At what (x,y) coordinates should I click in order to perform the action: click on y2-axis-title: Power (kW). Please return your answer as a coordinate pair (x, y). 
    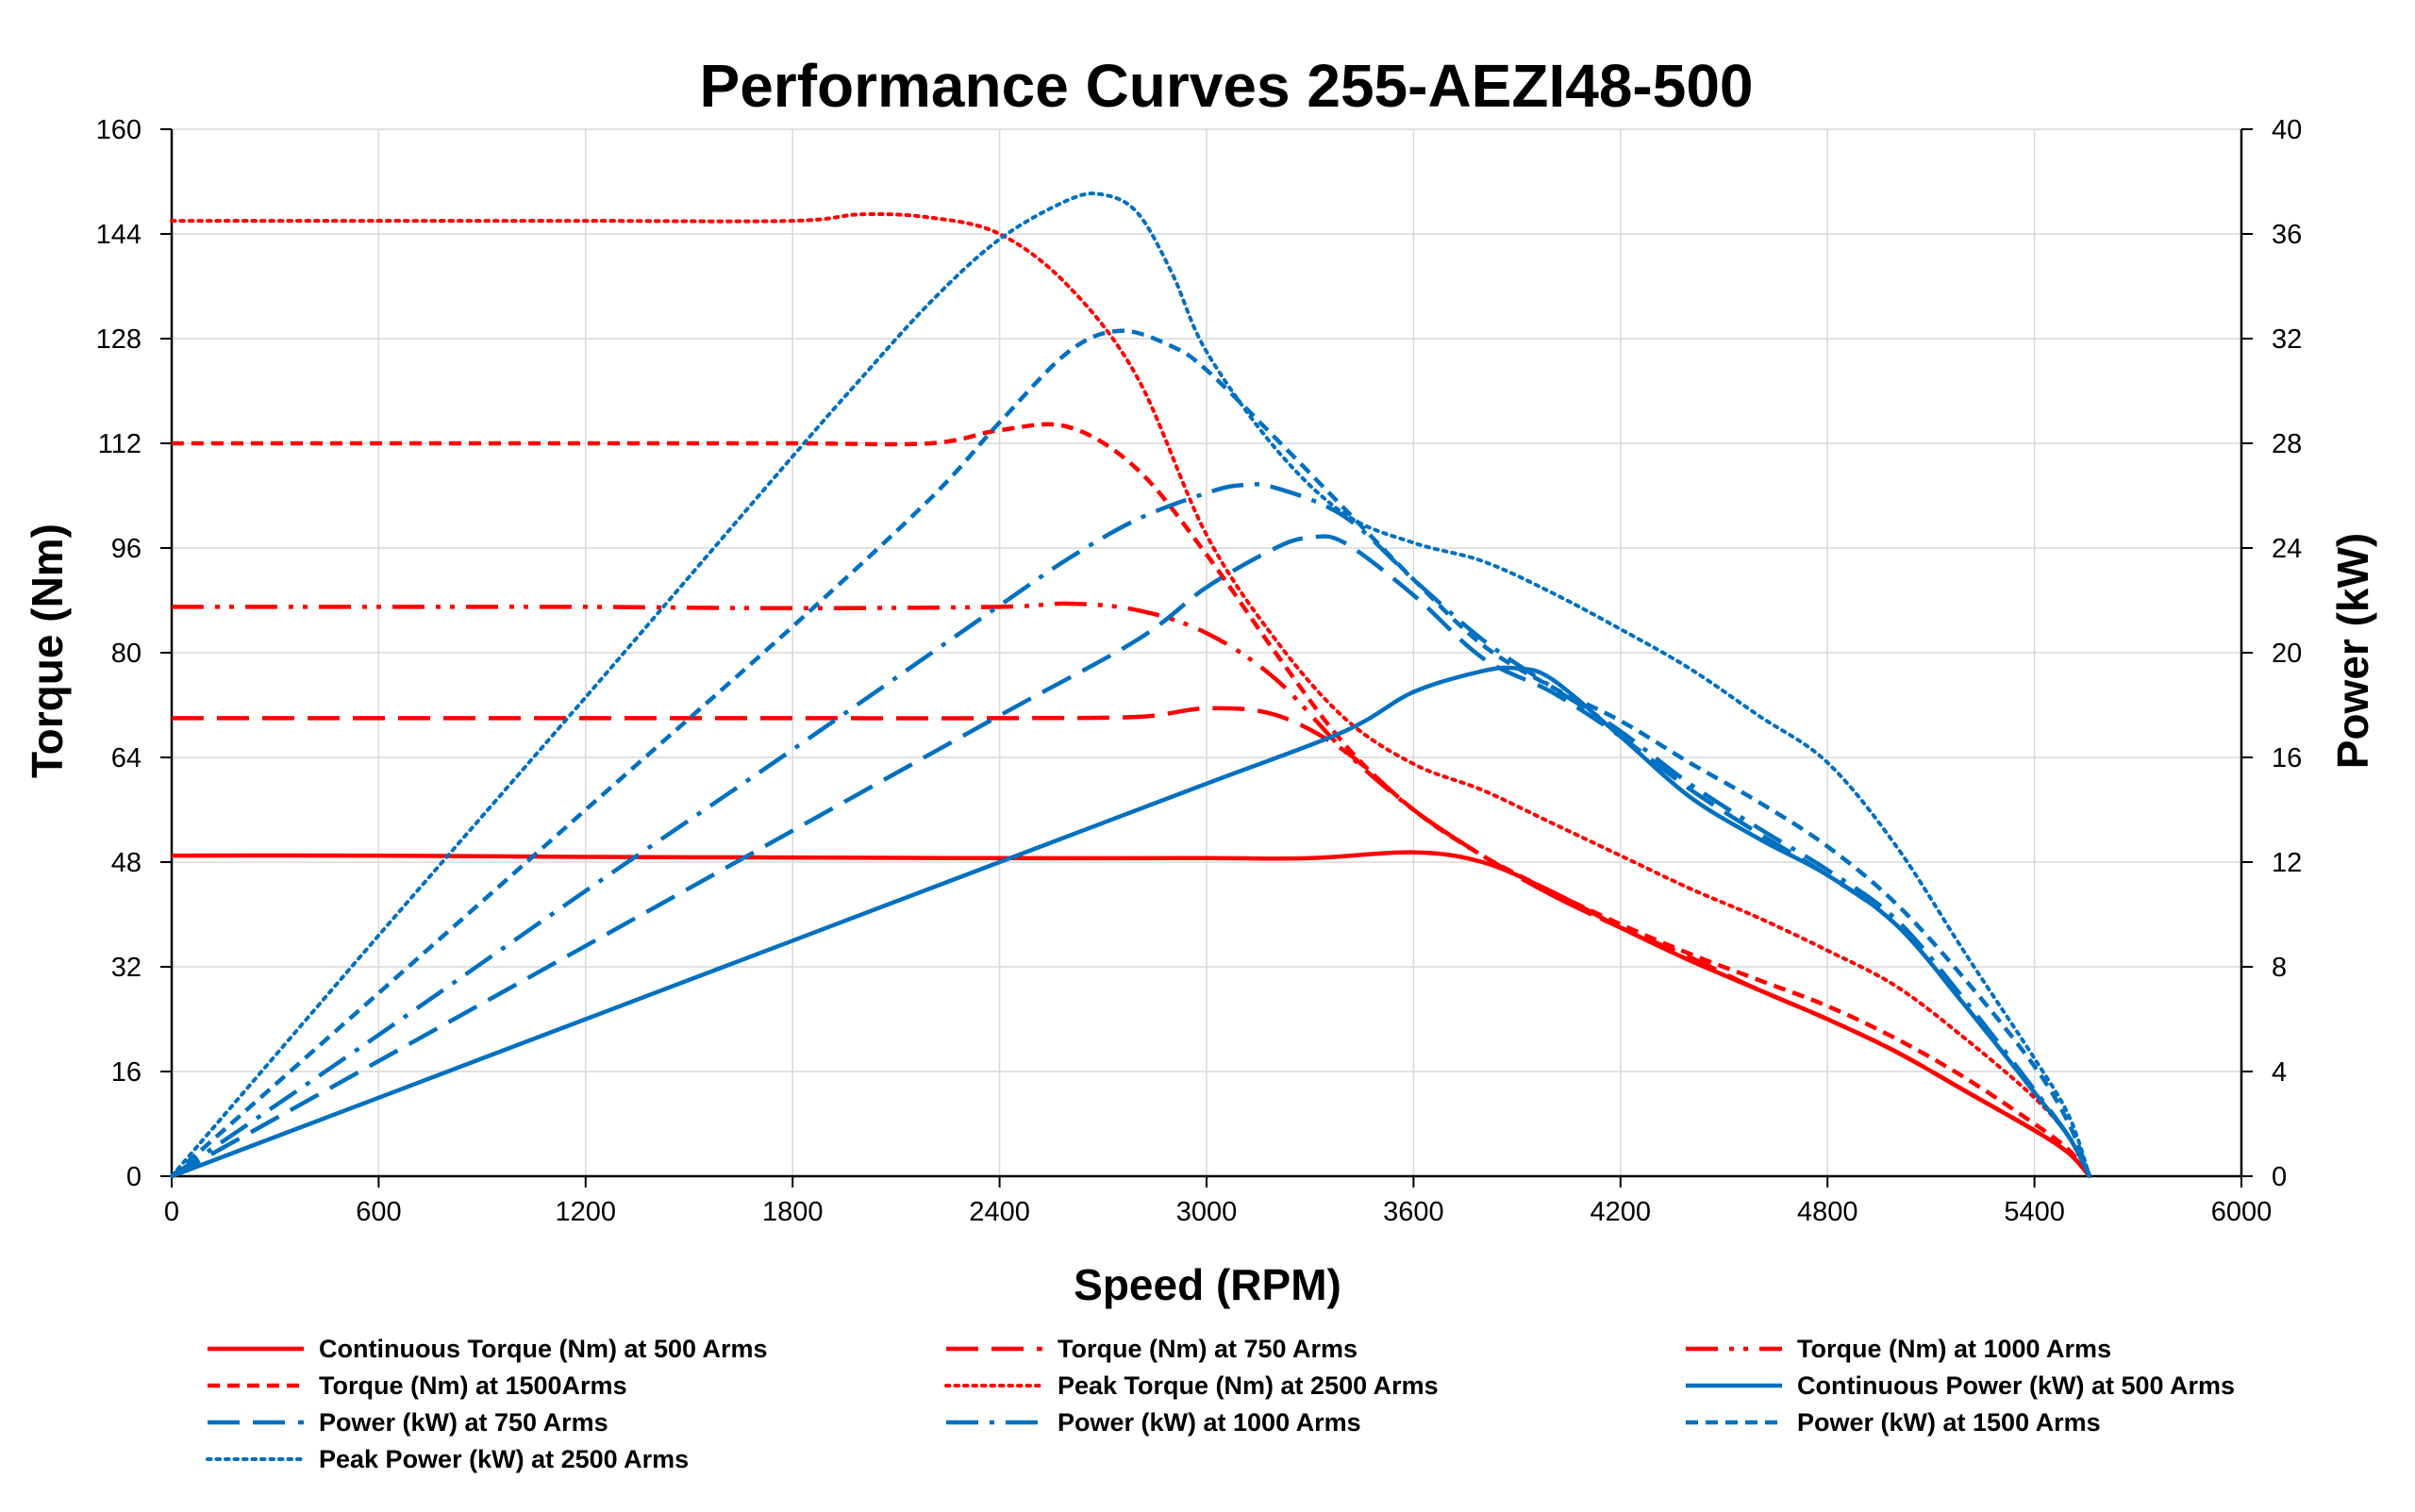
    Looking at the image, I should click on (2352, 651).